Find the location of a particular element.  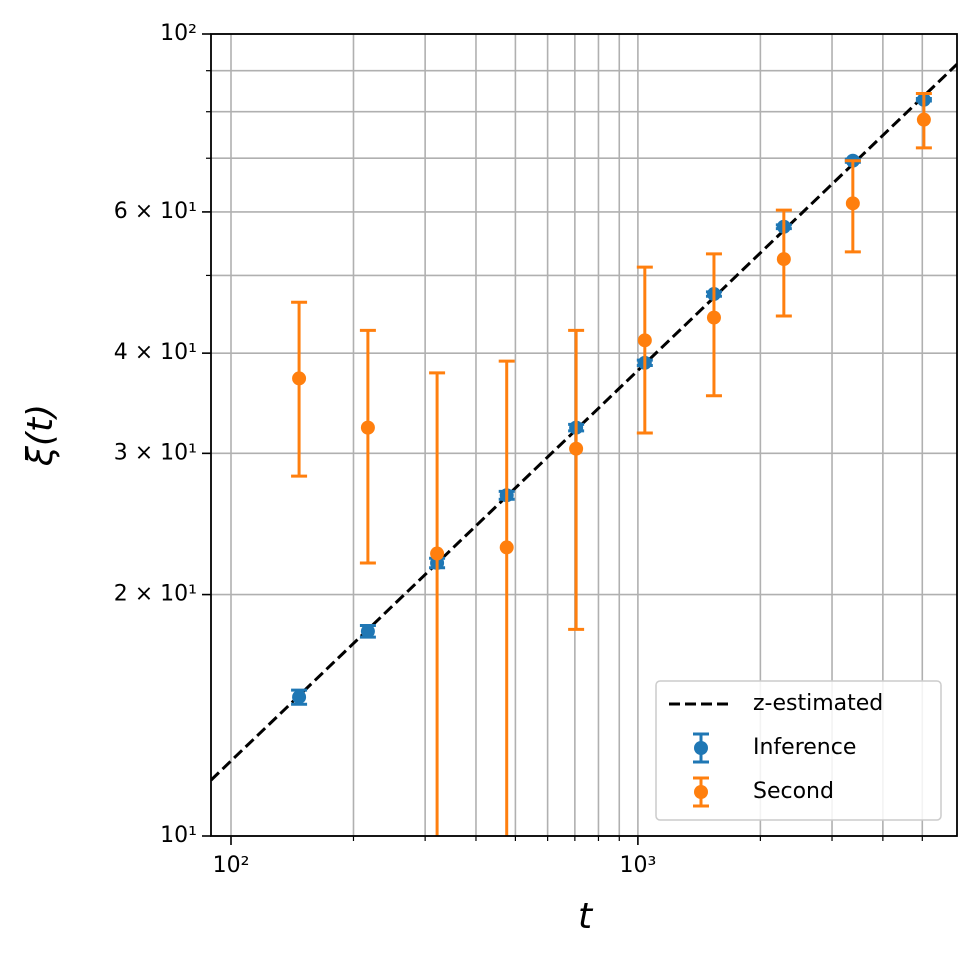

y-tick-label: 3 × 10¹ is located at coordinates (155, 452).